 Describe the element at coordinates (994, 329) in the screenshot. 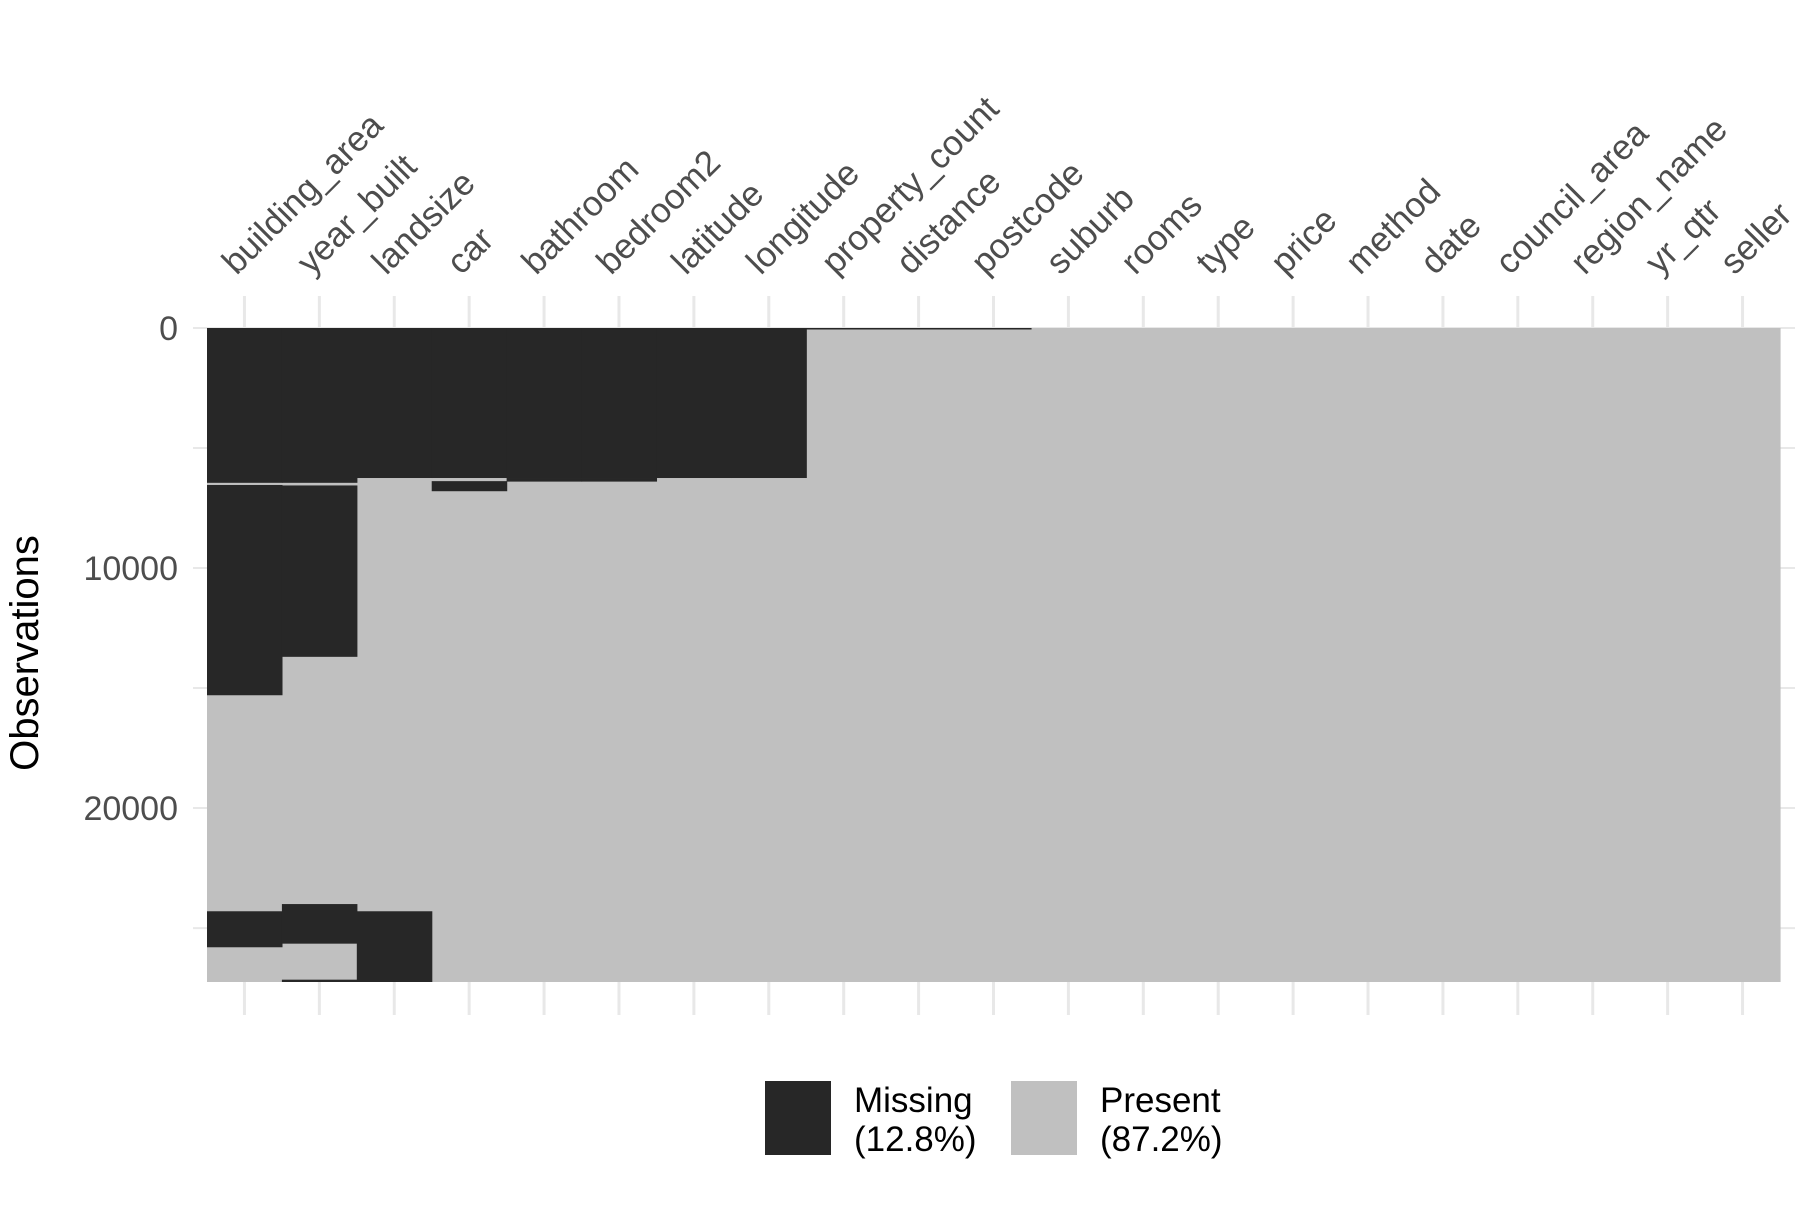

I see `missing-cell-postcode` at that location.